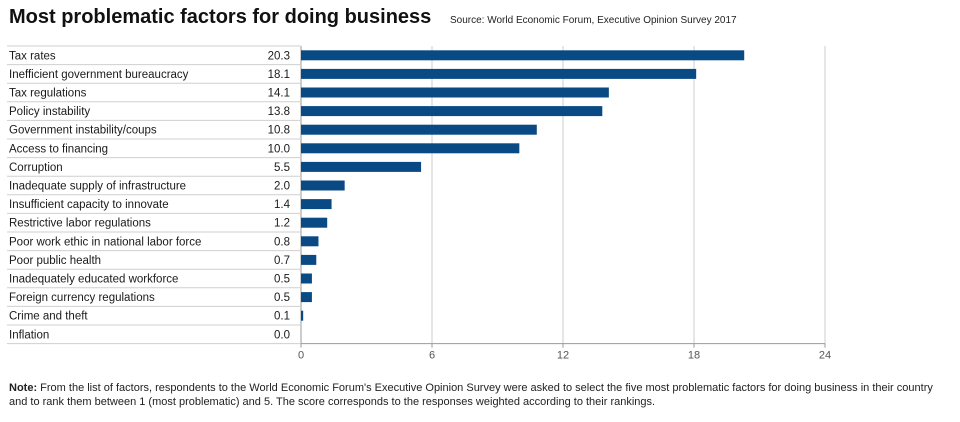  Describe the element at coordinates (97, 187) in the screenshot. I see `category-label: Inadequate supply of infrastructure` at that location.